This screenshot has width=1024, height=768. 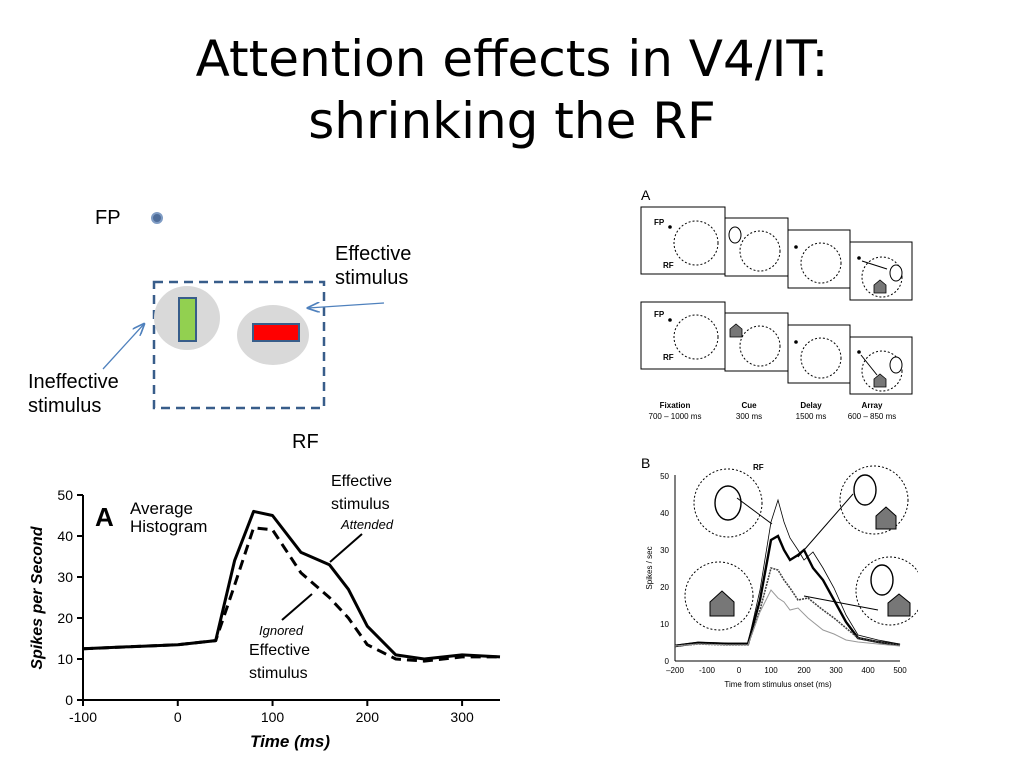 What do you see at coordinates (276, 332) in the screenshot?
I see `effective-stimulus-bar` at bounding box center [276, 332].